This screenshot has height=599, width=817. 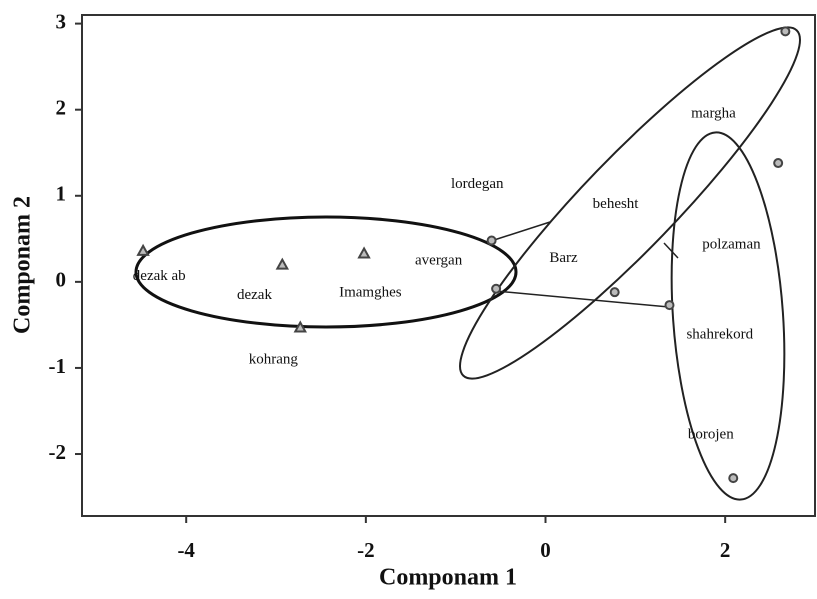 I want to click on point-label: kohrang, so click(x=274, y=360).